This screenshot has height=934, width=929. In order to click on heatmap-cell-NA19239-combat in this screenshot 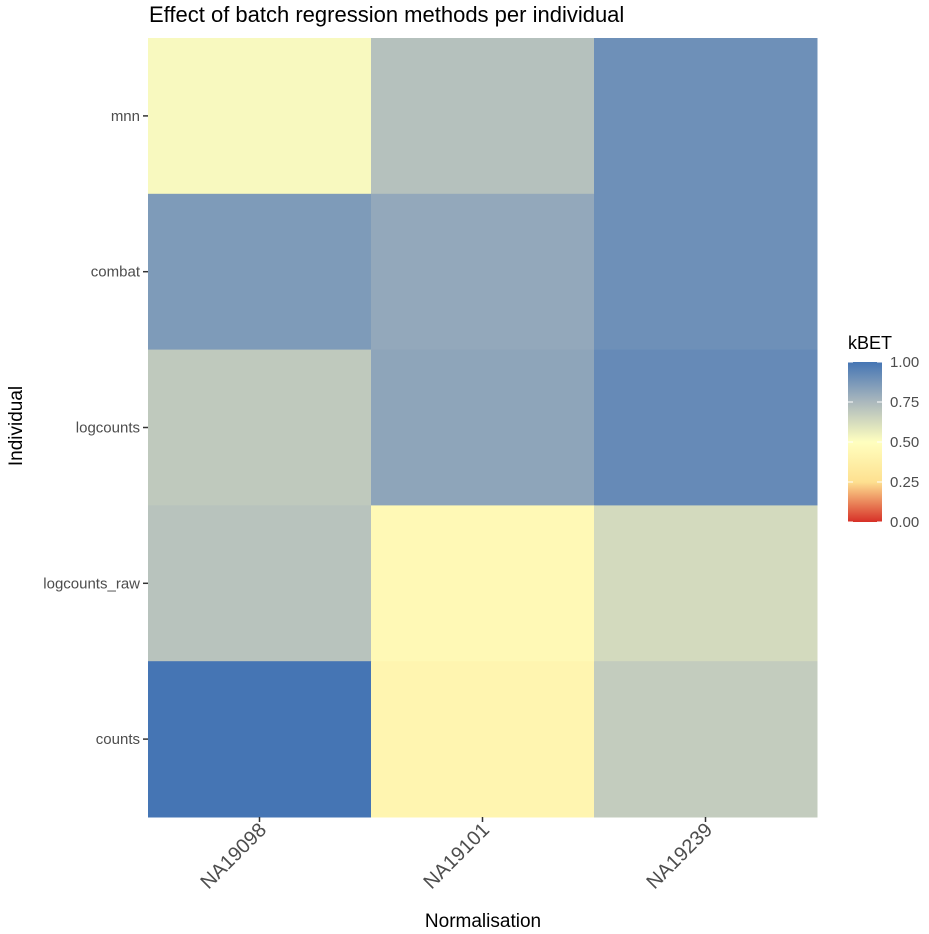, I will do `click(706, 272)`.